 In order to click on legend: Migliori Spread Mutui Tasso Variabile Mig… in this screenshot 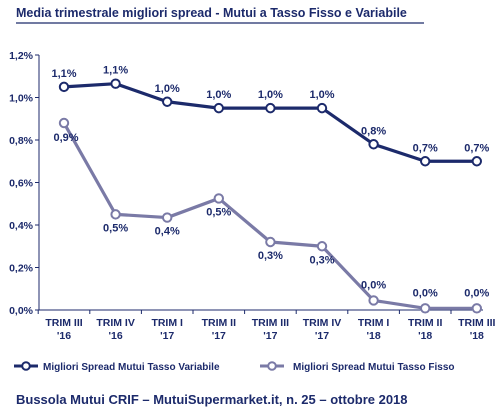, I will do `click(234, 367)`.